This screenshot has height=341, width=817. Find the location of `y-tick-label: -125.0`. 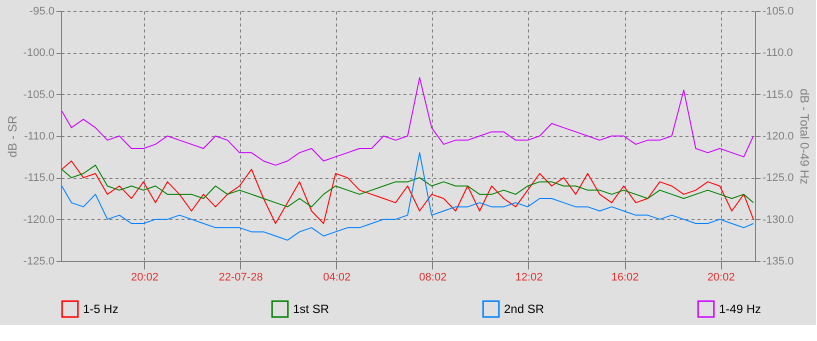

y-tick-label: -125.0 is located at coordinates (38, 262).